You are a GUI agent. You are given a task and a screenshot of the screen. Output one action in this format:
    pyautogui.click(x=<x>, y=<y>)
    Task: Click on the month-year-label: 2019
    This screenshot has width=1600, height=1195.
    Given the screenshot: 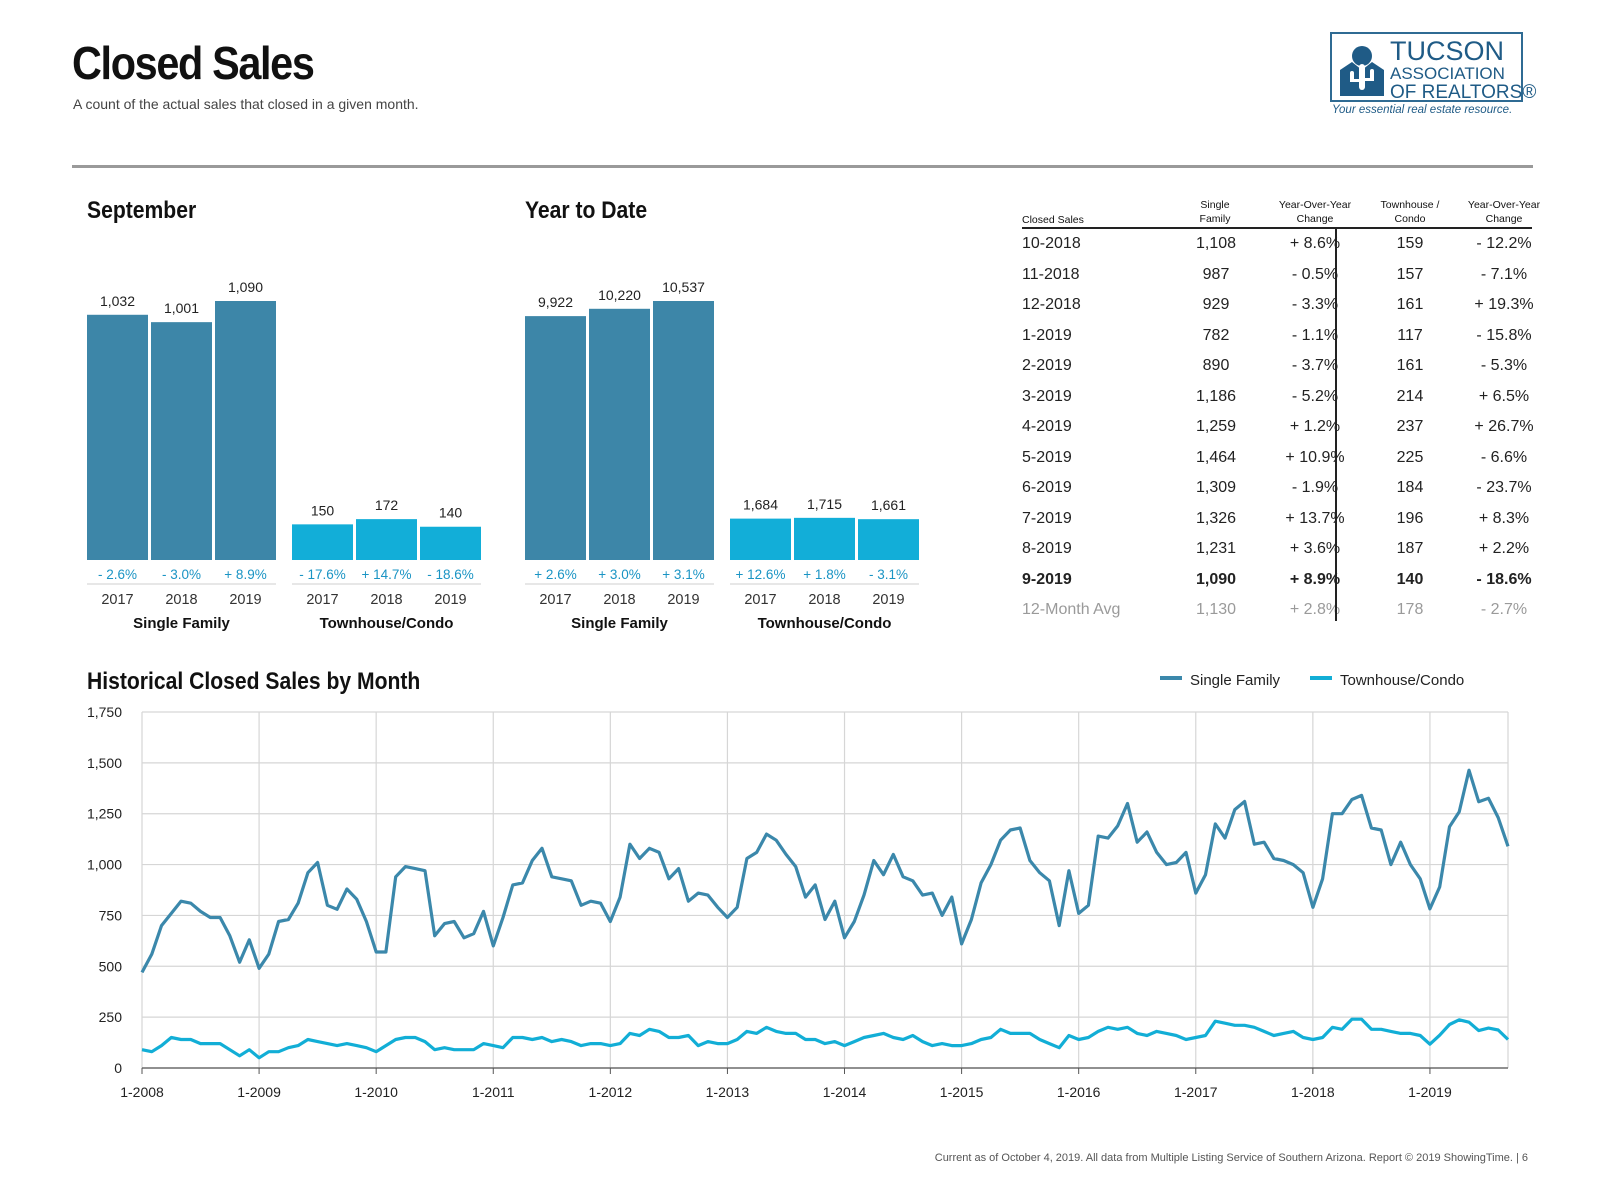 What is the action you would take?
    pyautogui.click(x=450, y=600)
    